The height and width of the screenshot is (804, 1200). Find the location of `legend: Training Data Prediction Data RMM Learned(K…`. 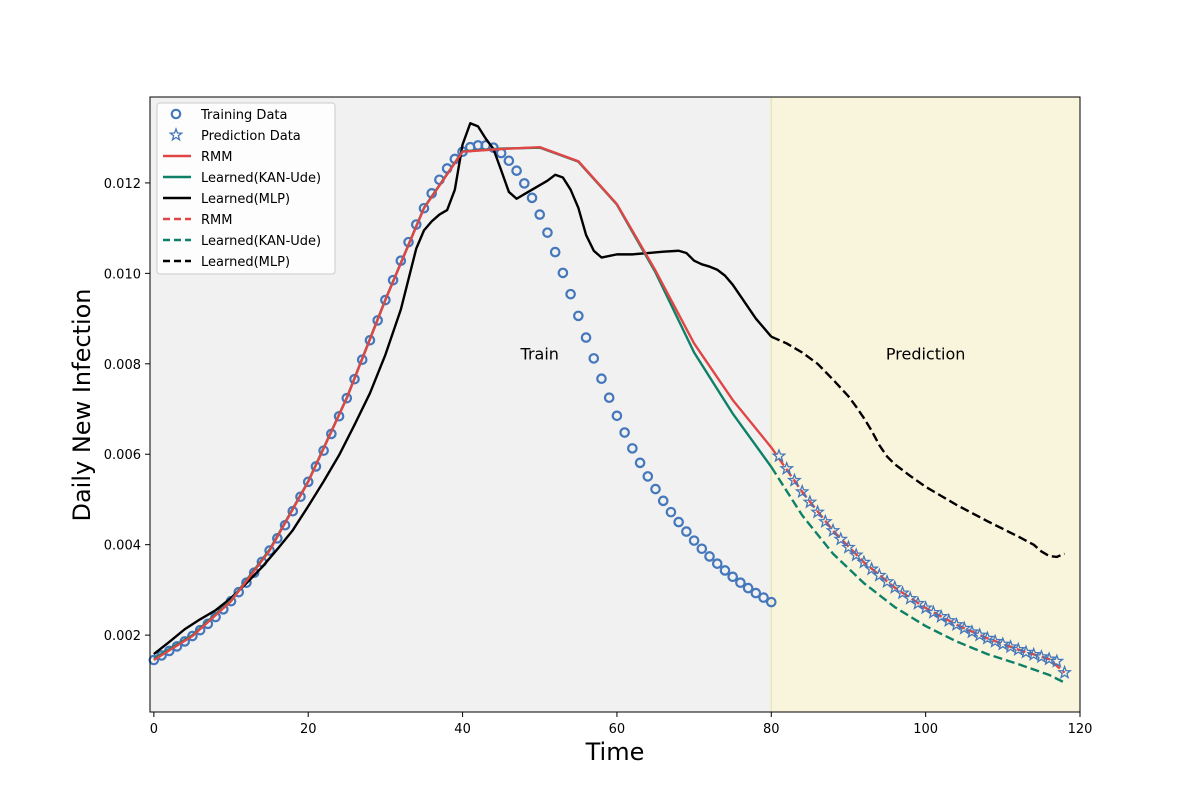

legend: Training Data Prediction Data RMM Learned(K… is located at coordinates (246, 188).